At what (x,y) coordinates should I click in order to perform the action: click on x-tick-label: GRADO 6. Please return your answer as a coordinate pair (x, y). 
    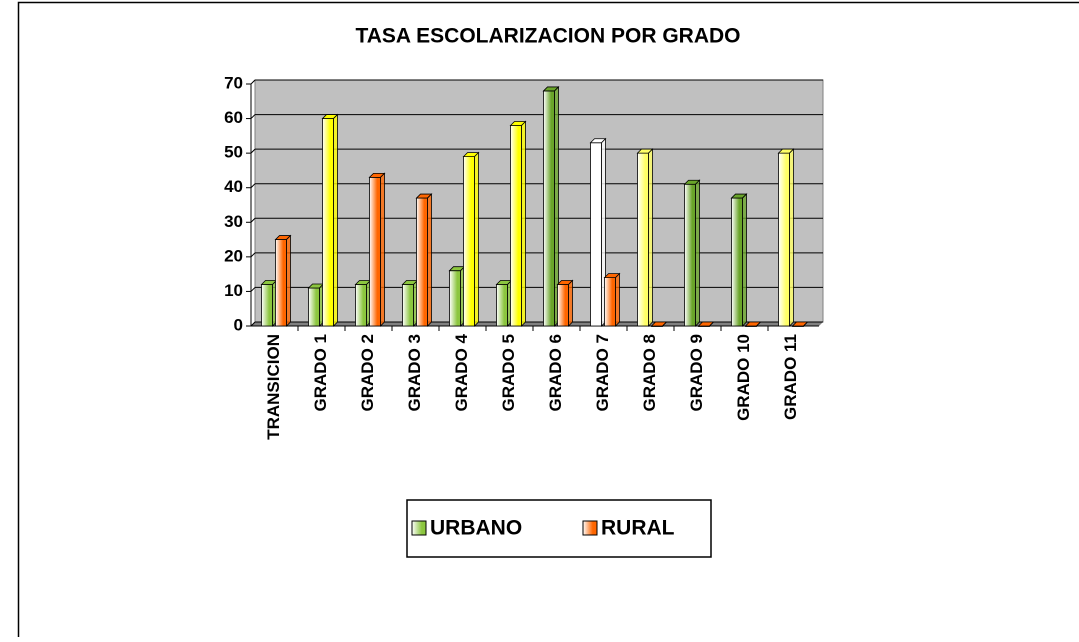
    Looking at the image, I should click on (555, 372).